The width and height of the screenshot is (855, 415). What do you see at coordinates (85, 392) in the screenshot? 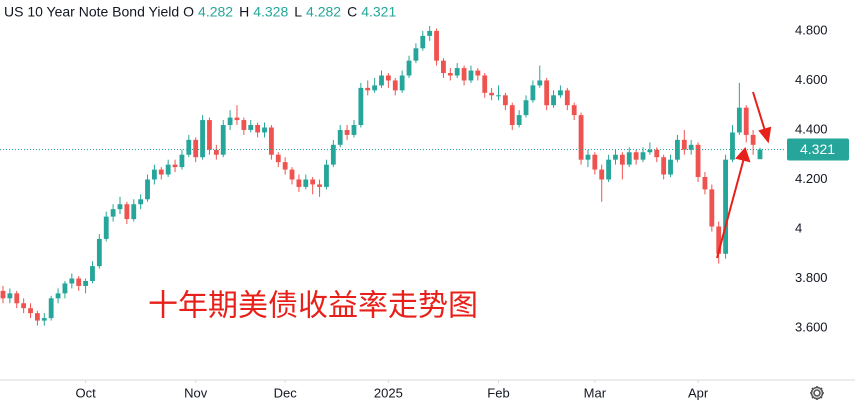
I see `x-tick-label: Oct` at bounding box center [85, 392].